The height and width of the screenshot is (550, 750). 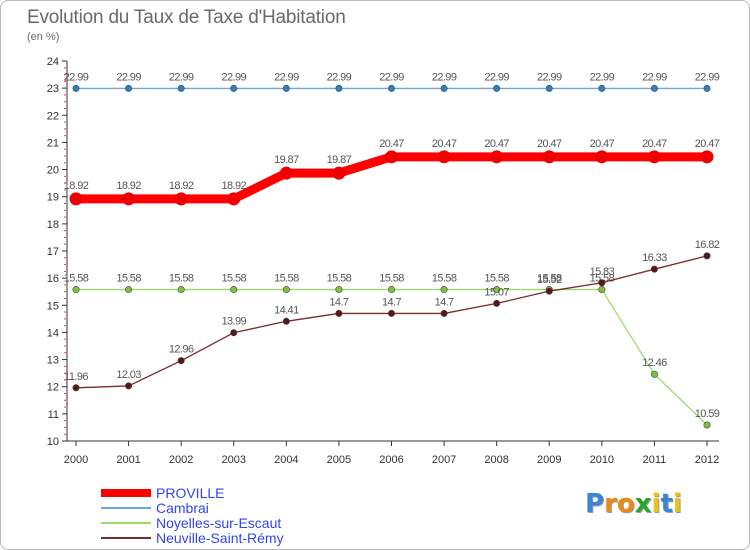 I want to click on x-tick-label: 2000, so click(x=76, y=460).